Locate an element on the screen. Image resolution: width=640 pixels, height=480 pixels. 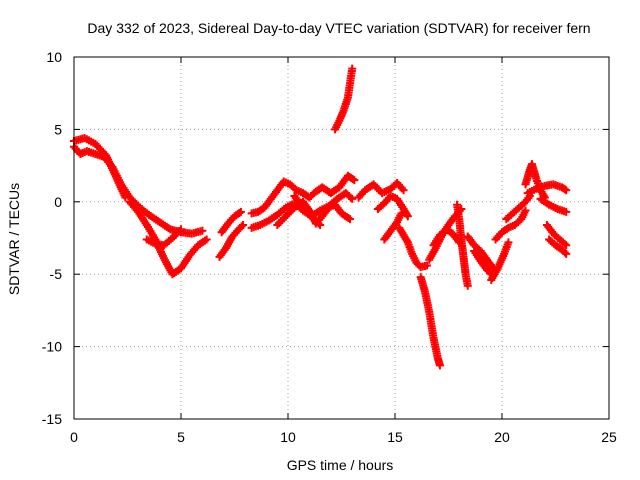
series-track-g is located at coordinates (303, 194).